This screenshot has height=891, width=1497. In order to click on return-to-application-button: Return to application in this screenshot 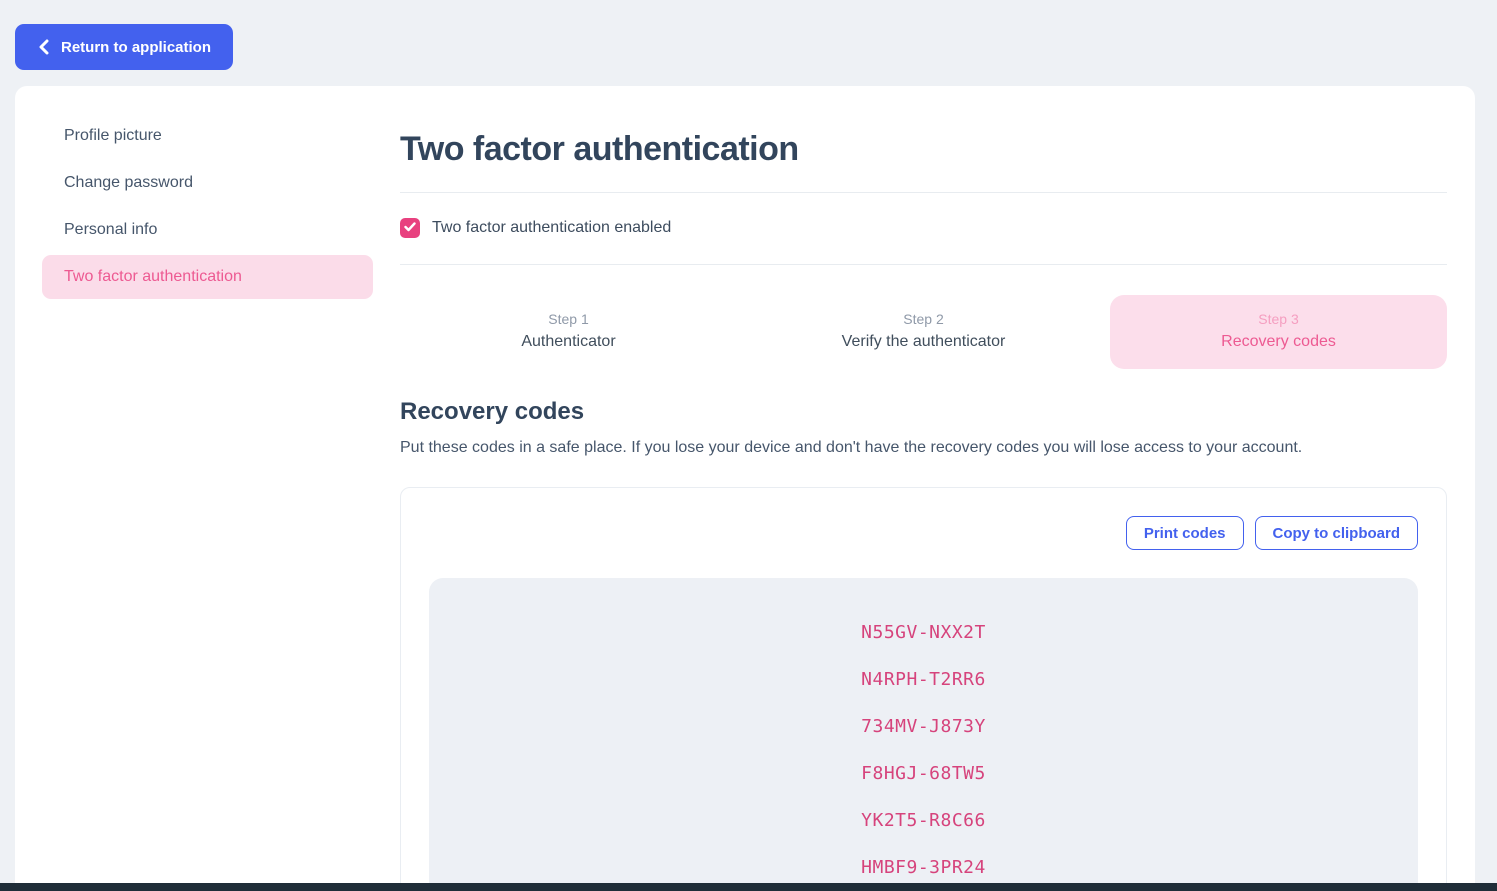, I will do `click(124, 47)`.